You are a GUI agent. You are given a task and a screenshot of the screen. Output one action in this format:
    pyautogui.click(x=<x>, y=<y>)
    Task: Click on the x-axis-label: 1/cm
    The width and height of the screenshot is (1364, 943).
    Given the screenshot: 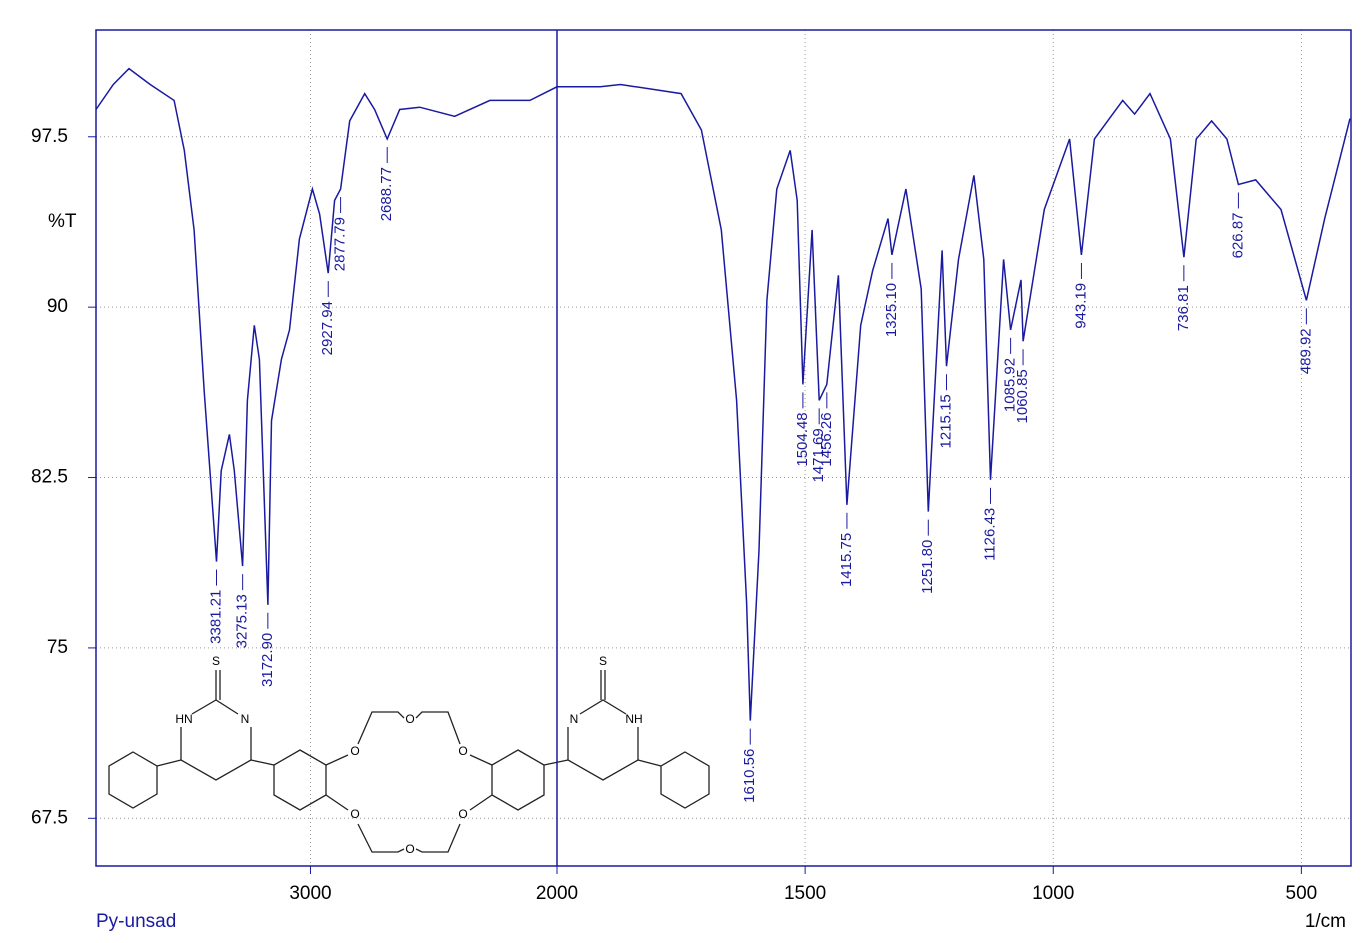 What is the action you would take?
    pyautogui.click(x=1325, y=921)
    